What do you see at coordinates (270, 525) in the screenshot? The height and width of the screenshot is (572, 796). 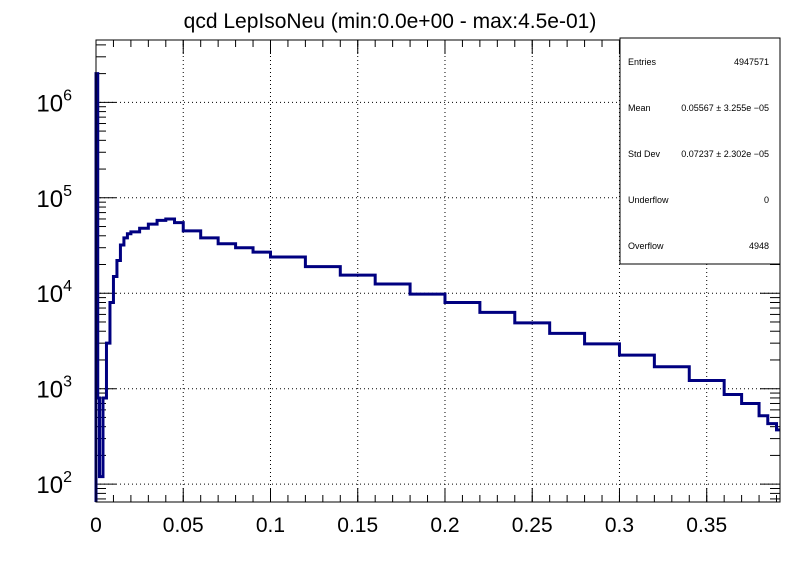 I see `x-tick-label: 0.1` at bounding box center [270, 525].